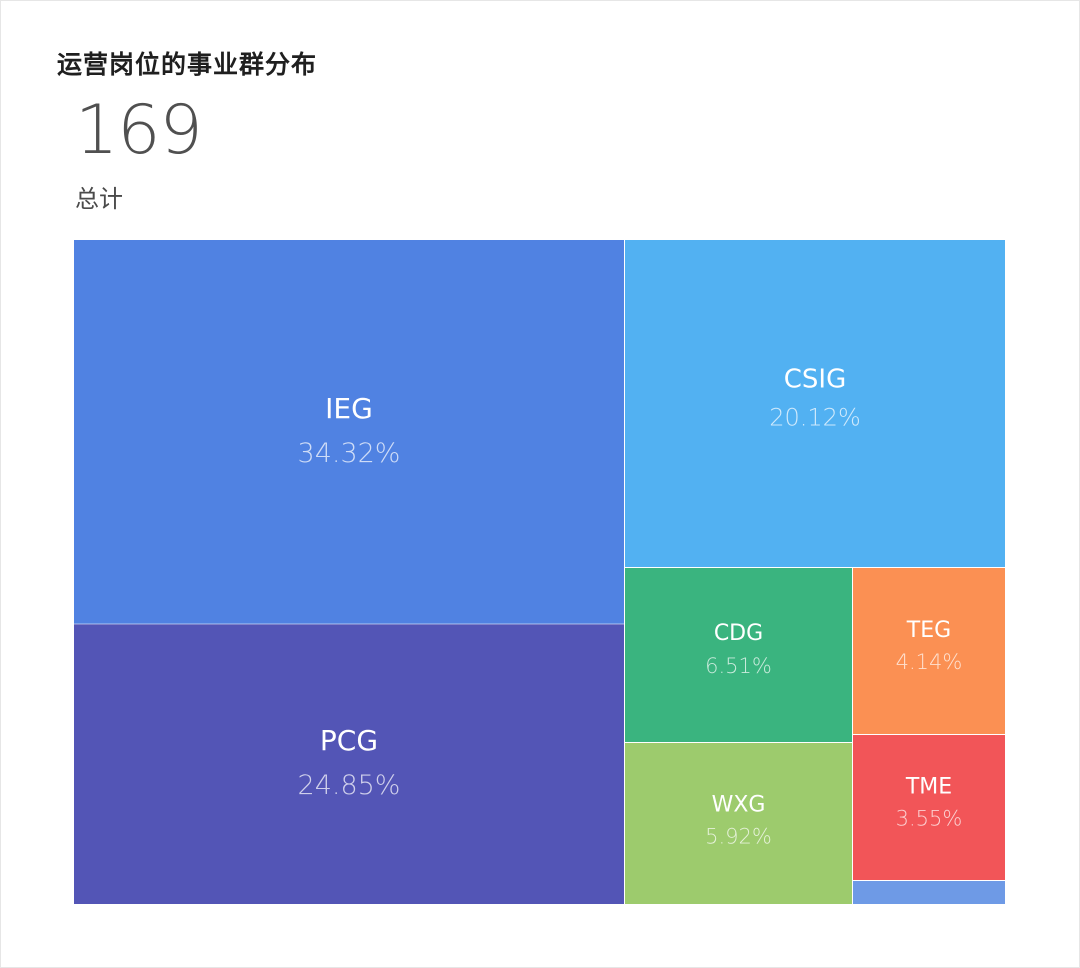 The image size is (1080, 968). What do you see at coordinates (929, 662) in the screenshot?
I see `tile-percent-teg: 4.14%` at bounding box center [929, 662].